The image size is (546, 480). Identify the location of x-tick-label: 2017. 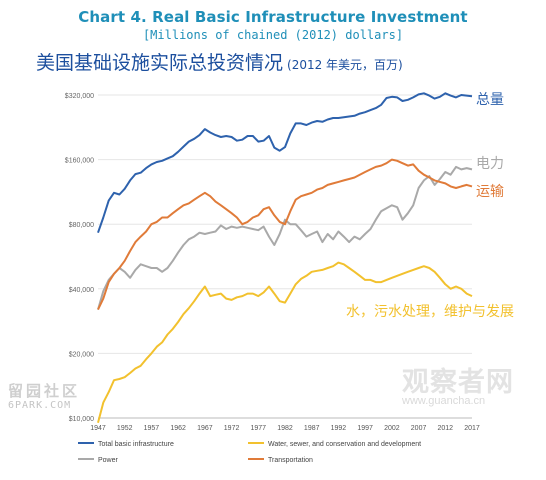
(472, 428).